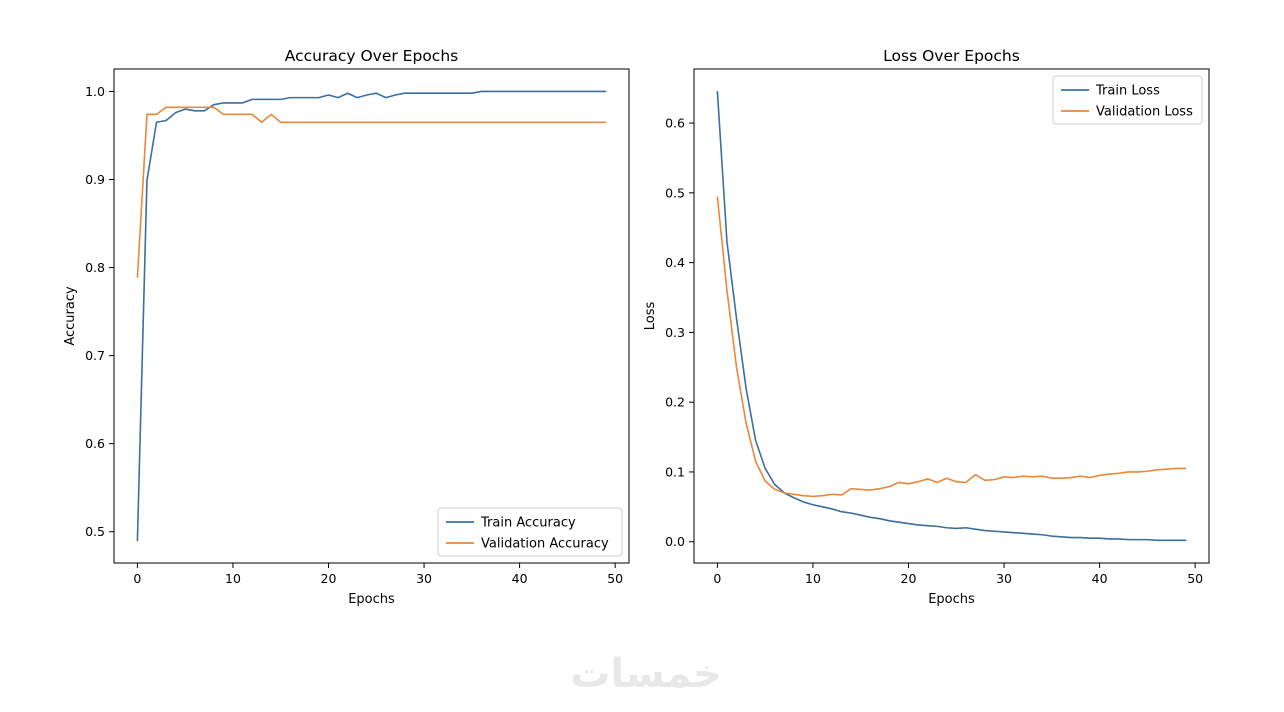 This screenshot has width=1284, height=712. Describe the element at coordinates (545, 544) in the screenshot. I see `legend-entry-label: Validation Accuracy` at that location.